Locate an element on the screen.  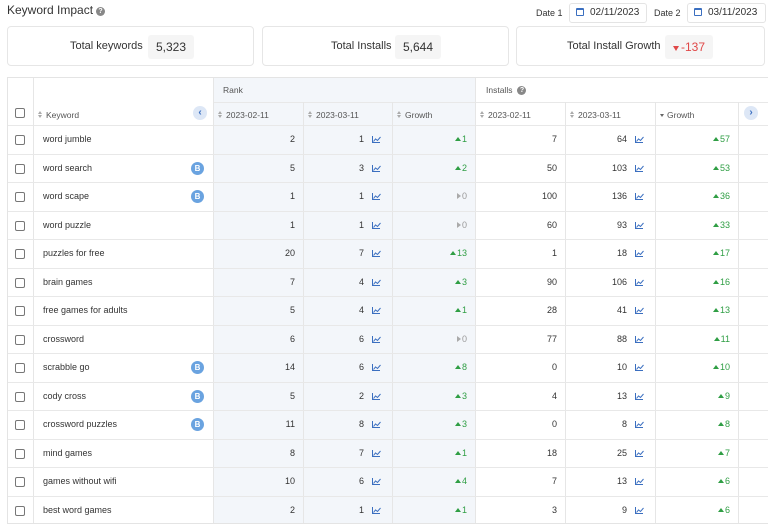
keyword-cell: word jumble is located at coordinates (67, 139).